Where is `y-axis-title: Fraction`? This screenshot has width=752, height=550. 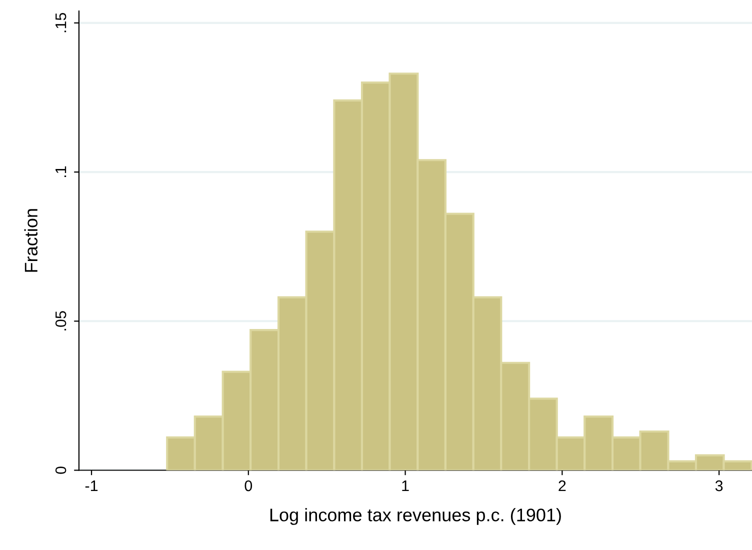
y-axis-title: Fraction is located at coordinates (31, 240).